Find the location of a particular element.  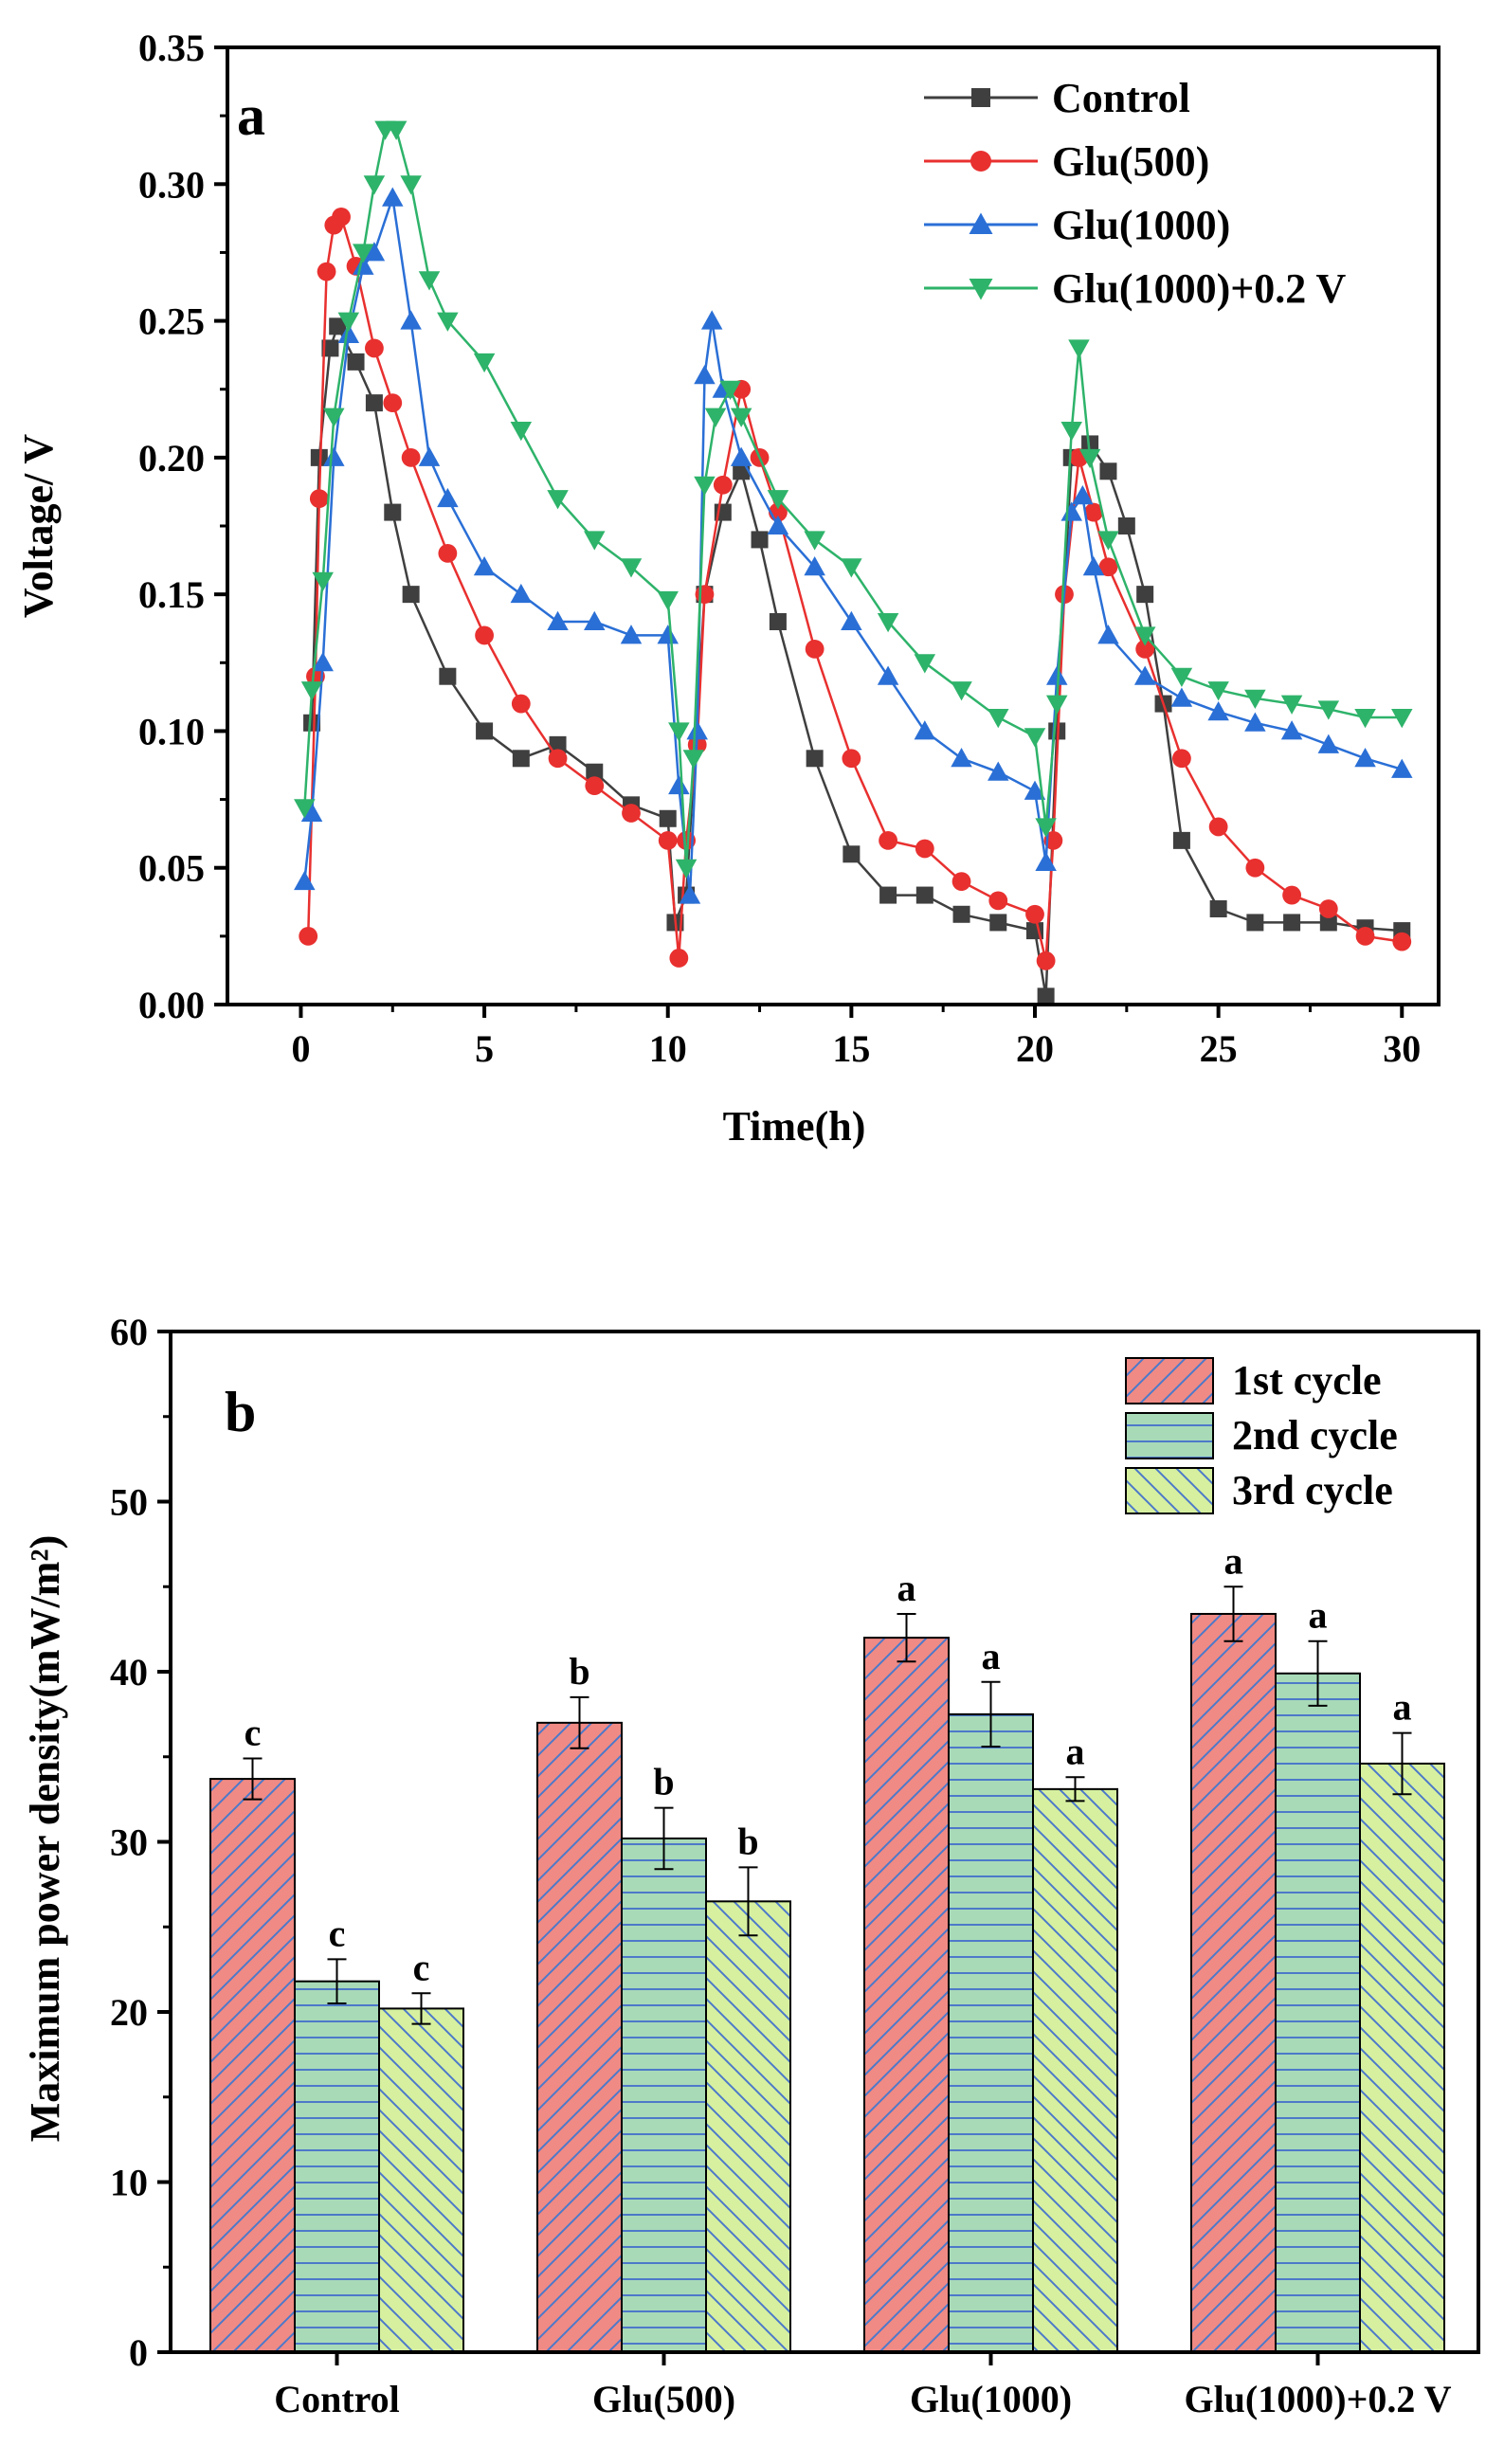

panel-a-x-tick-label: 10 is located at coordinates (668, 1048).